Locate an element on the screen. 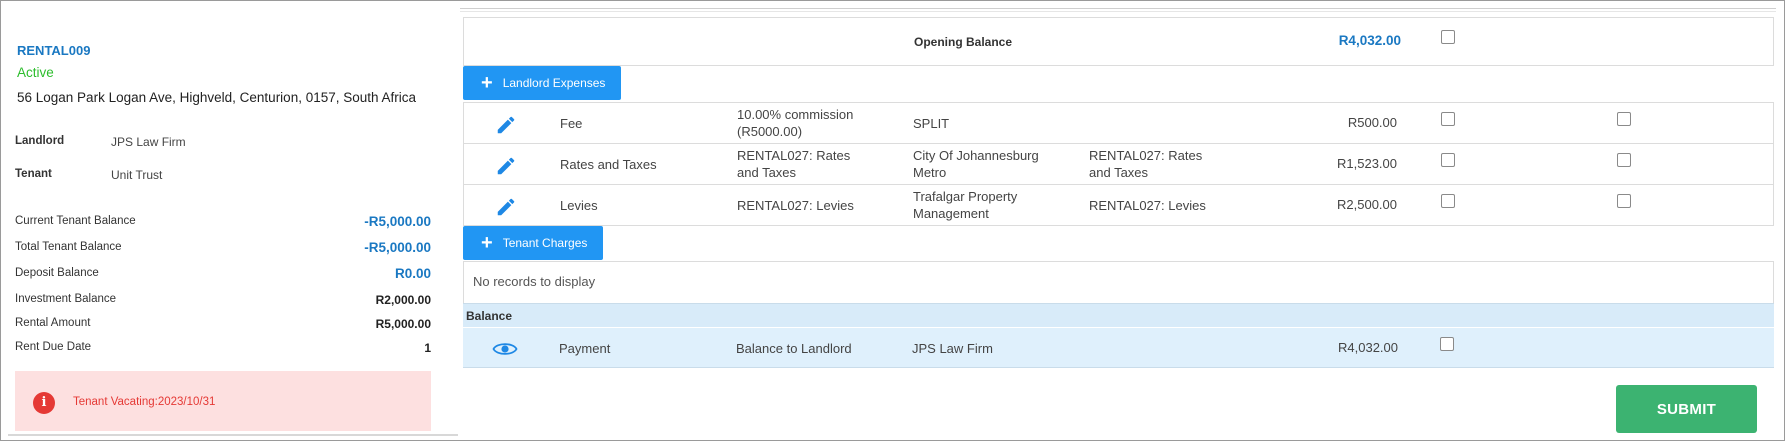 The image size is (1785, 441). total-tenant-balance-value: -R5,000.00 is located at coordinates (397, 247).